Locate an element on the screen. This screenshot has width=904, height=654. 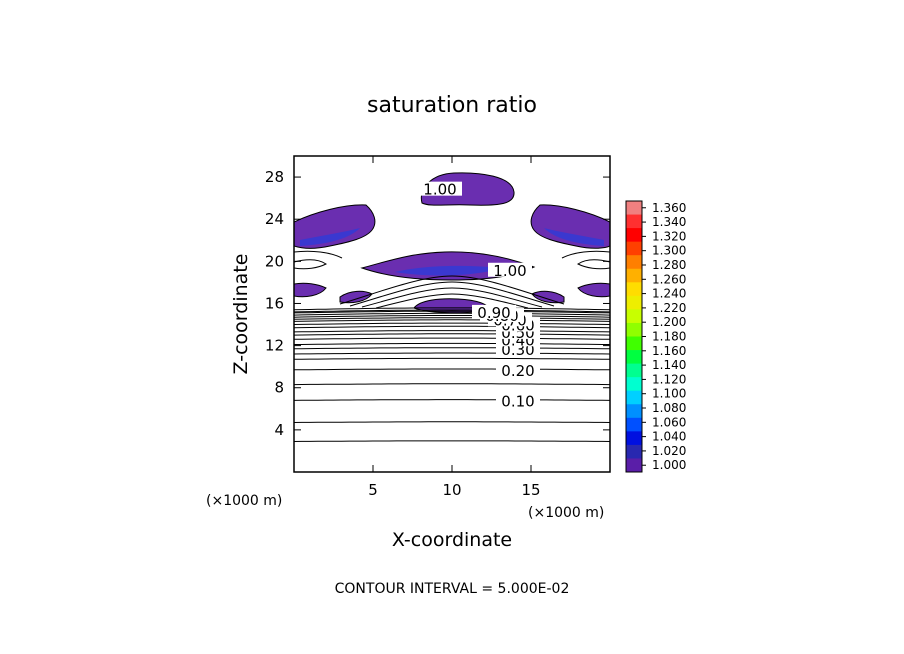
colorbar-label: 1.280 is located at coordinates (669, 265).